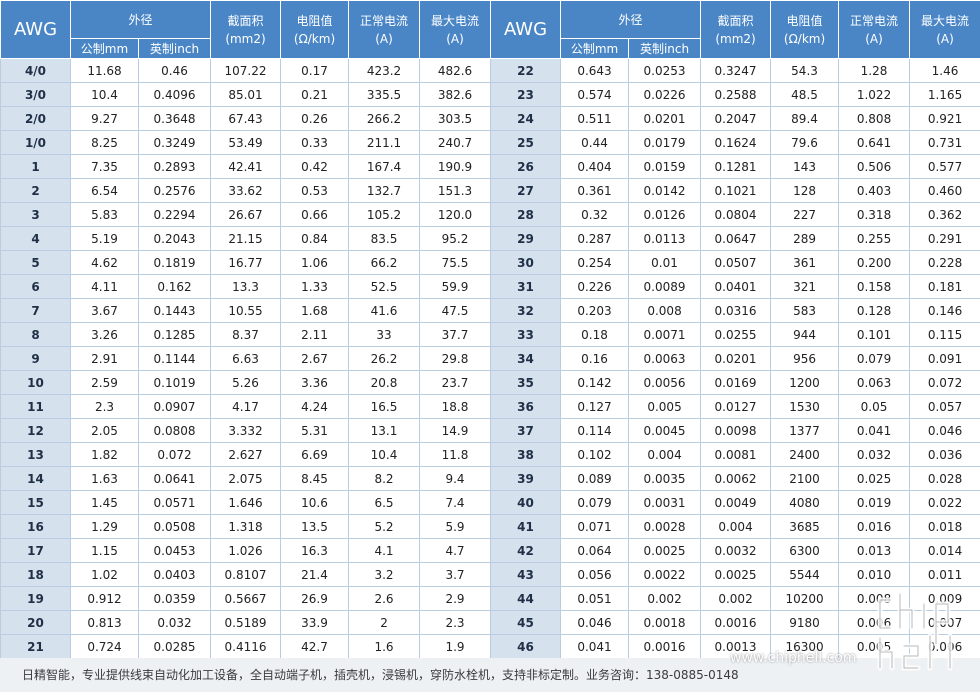 This screenshot has width=980, height=692. Describe the element at coordinates (665, 406) in the screenshot. I see `right-imperial-inch-cell: 0.005` at that location.